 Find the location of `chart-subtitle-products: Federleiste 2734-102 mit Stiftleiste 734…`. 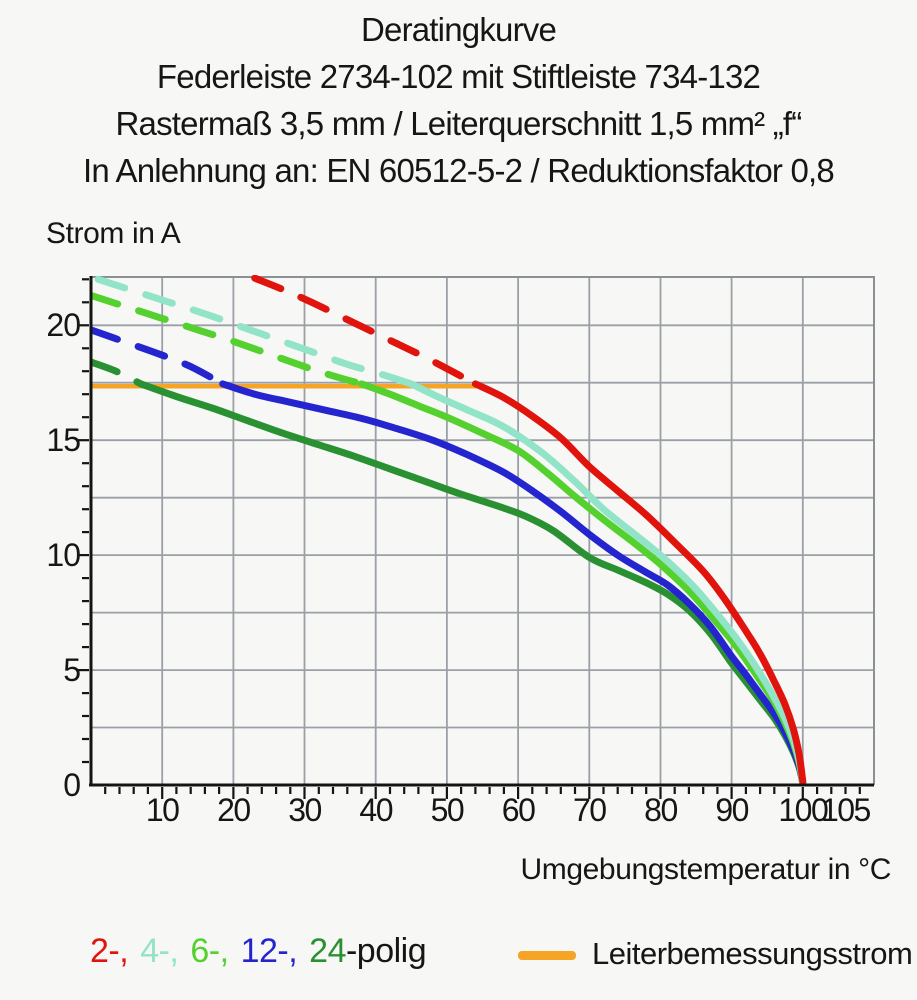

chart-subtitle-products: Federleiste 2734-102 mit Stiftleiste 734… is located at coordinates (458, 76).